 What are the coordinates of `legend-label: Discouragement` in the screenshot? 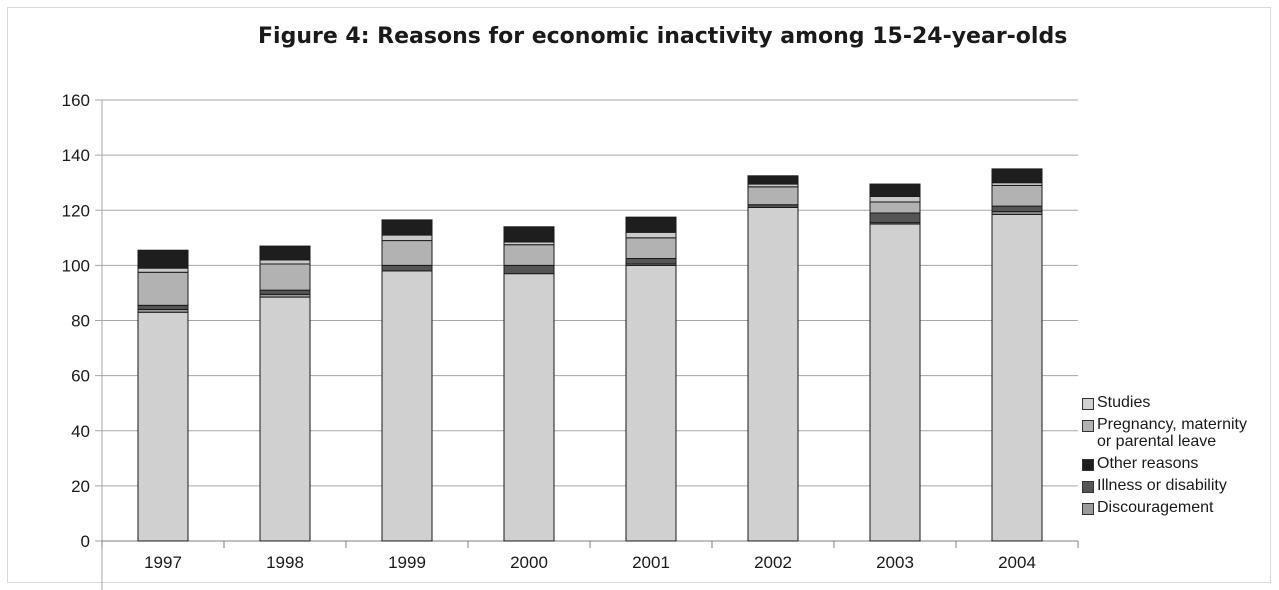 It's located at (1155, 507).